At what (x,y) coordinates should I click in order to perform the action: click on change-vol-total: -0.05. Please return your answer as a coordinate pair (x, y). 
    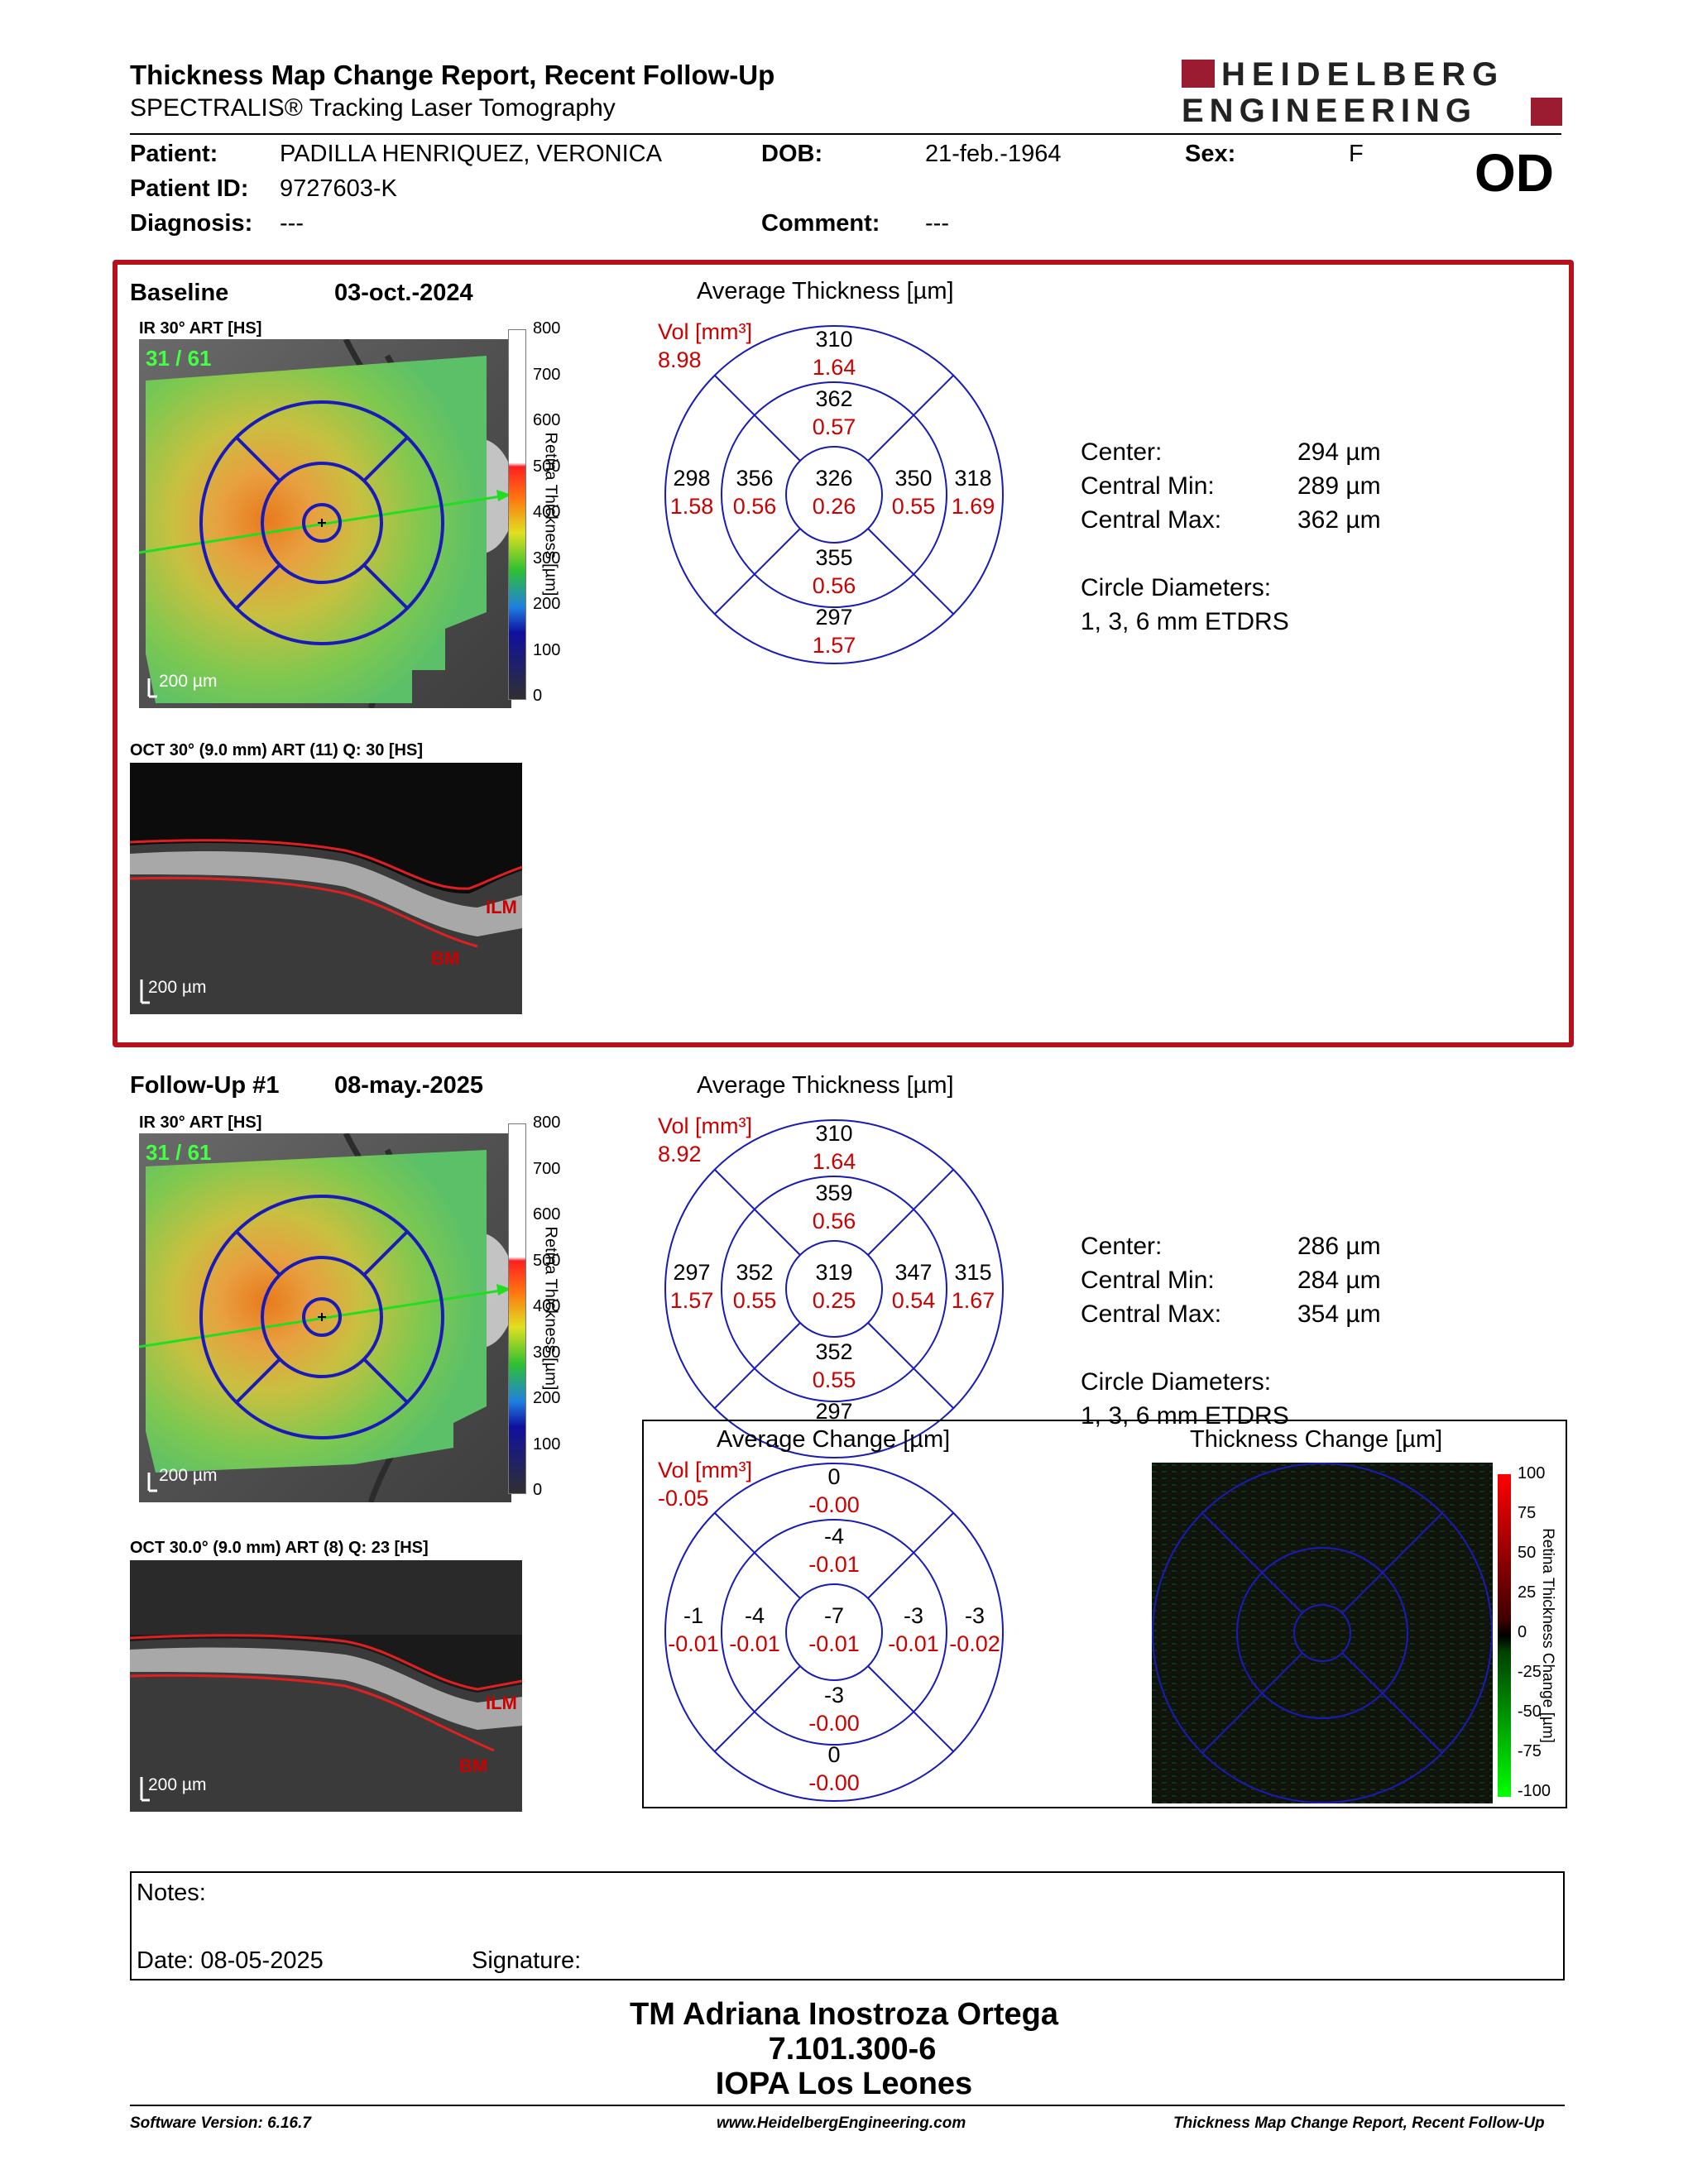
    Looking at the image, I should click on (683, 1498).